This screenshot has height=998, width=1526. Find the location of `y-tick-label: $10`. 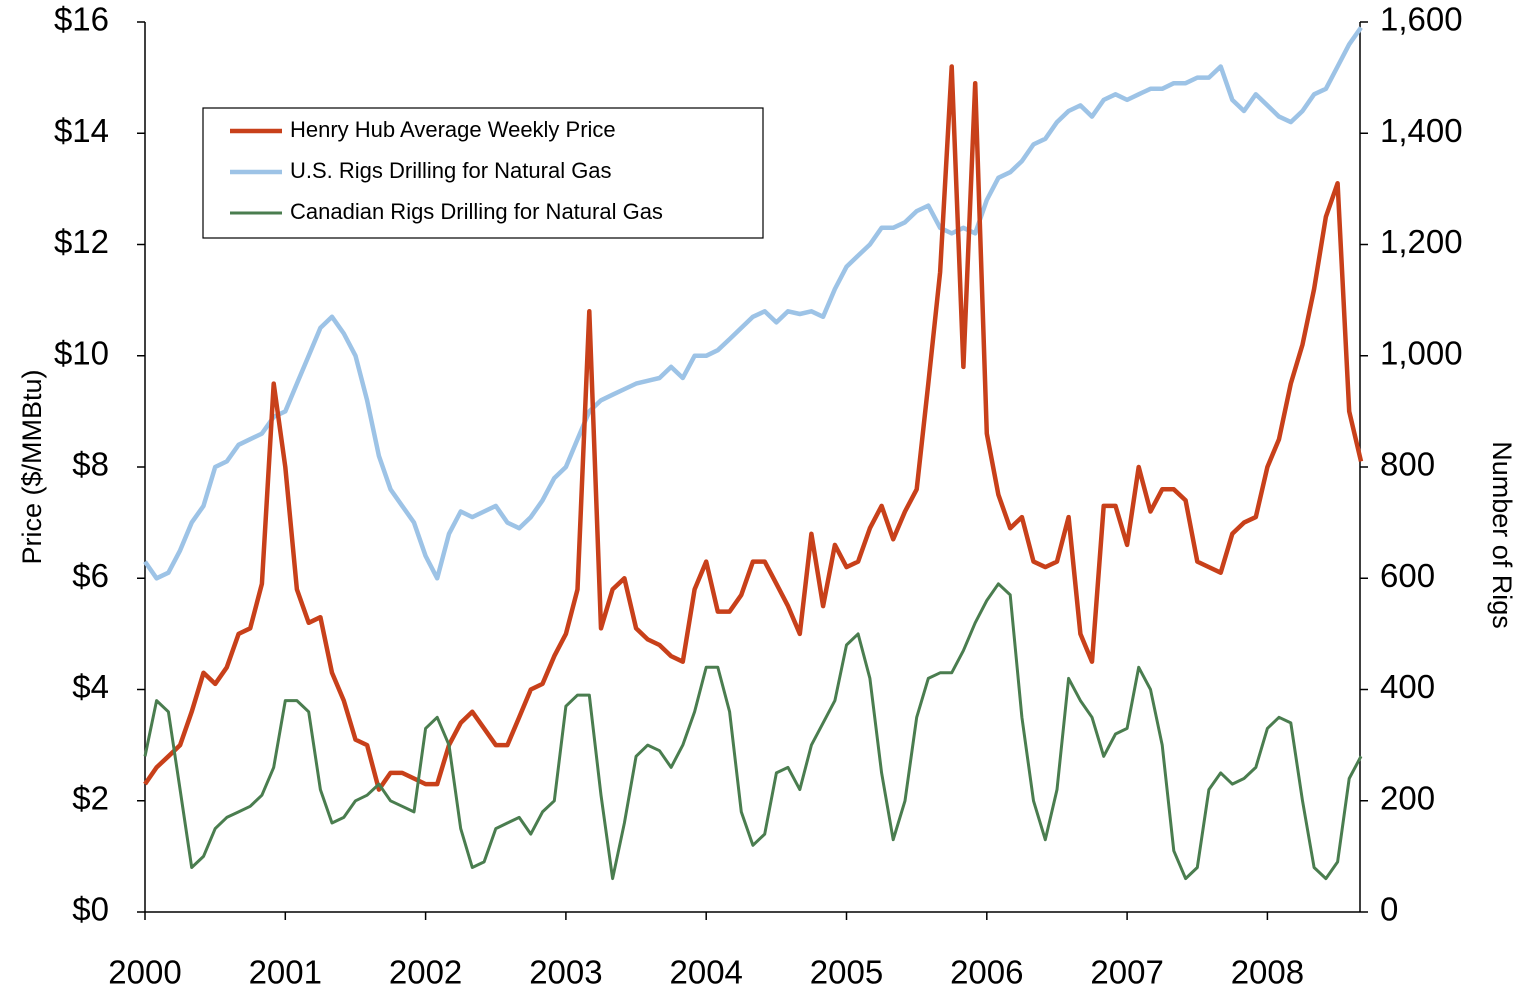

y-tick-label: $10 is located at coordinates (81, 352).